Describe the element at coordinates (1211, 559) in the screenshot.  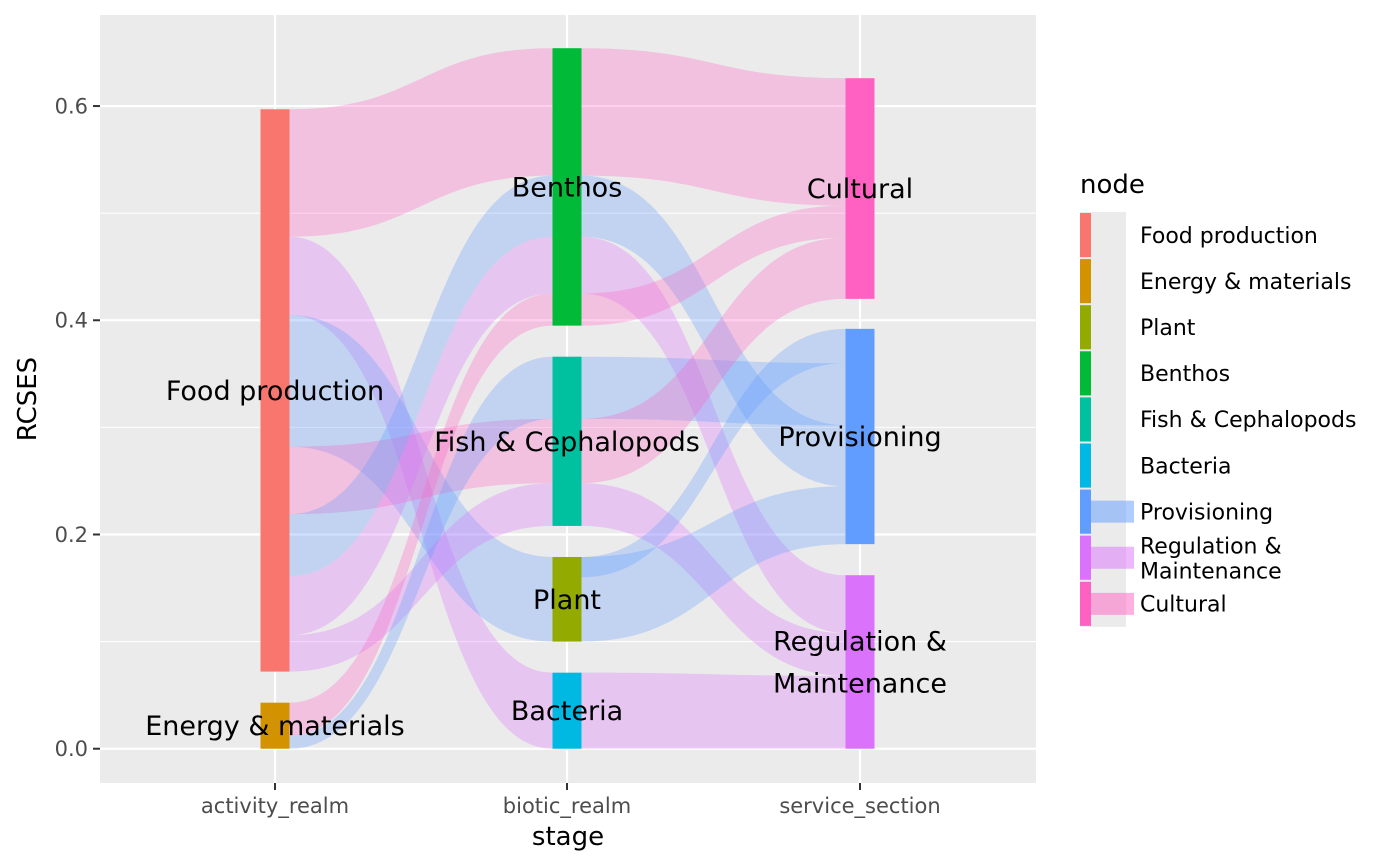
I see `legend-label: Regulation & Maintenance` at that location.